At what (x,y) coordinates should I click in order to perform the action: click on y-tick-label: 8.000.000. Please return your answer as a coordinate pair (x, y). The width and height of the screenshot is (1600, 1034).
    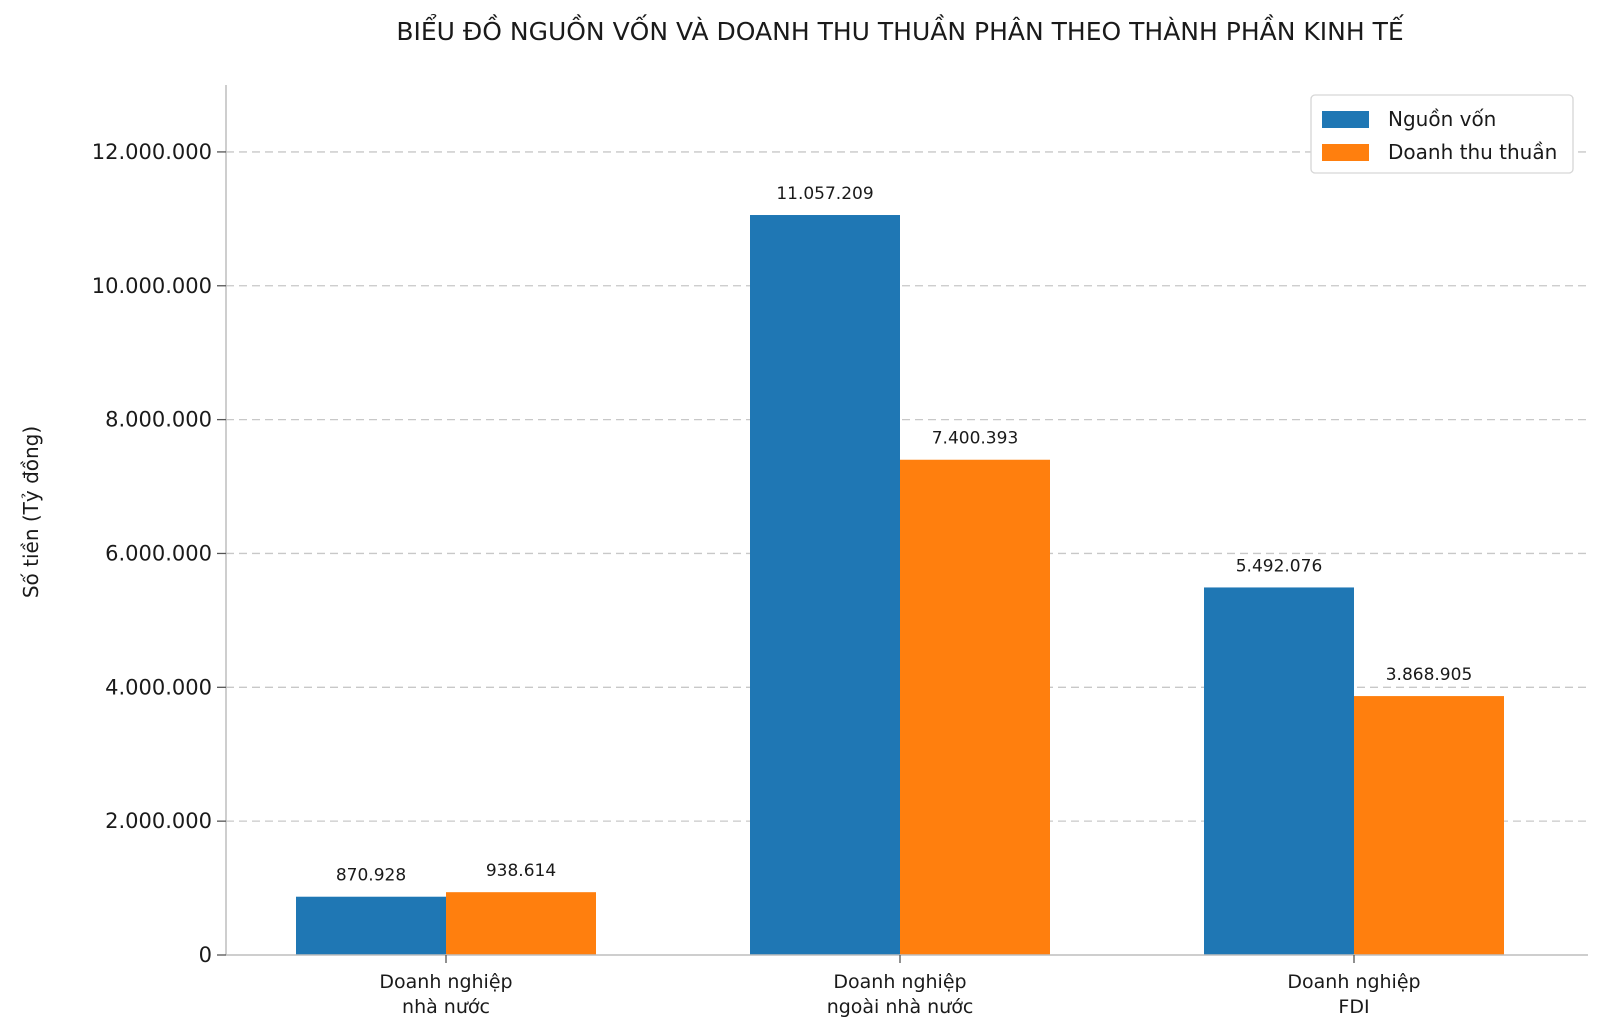
    Looking at the image, I should click on (158, 420).